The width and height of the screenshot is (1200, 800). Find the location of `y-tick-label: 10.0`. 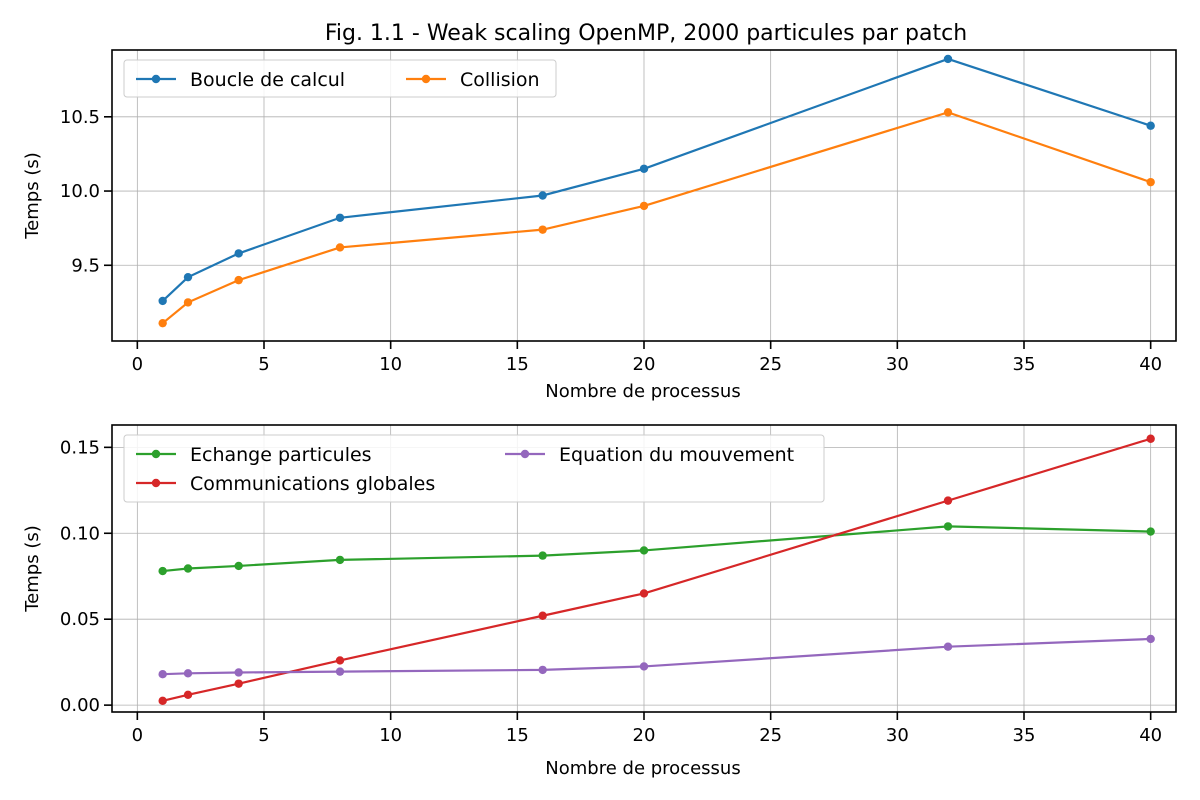

y-tick-label: 10.0 is located at coordinates (80, 191).